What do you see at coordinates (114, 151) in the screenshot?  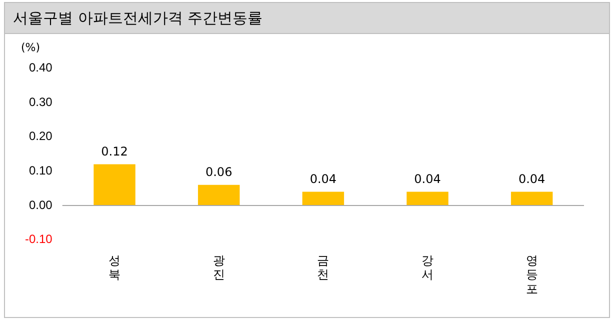 I see `data-label: 0.12` at bounding box center [114, 151].